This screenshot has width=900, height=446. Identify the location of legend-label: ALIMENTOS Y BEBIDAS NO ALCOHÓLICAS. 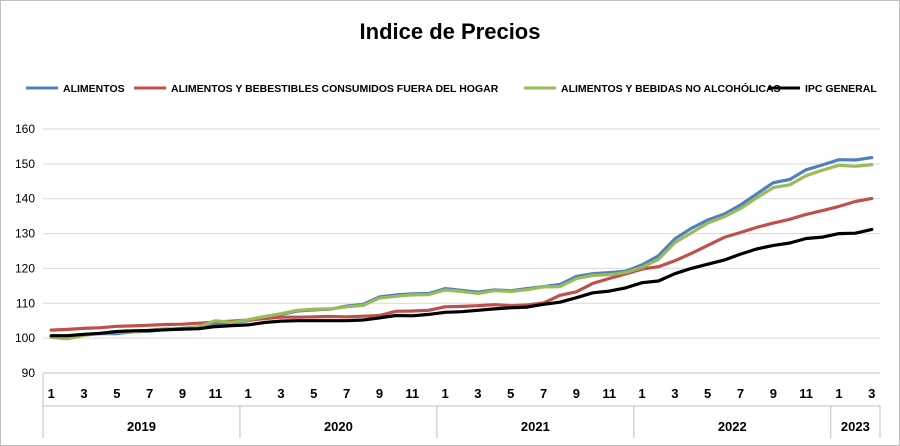
(671, 88).